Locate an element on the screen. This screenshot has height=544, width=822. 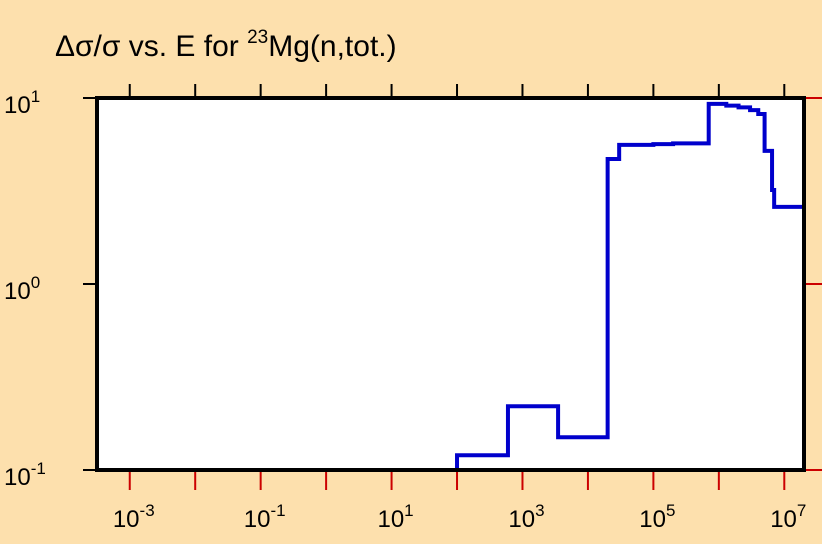
chart-title: Δσ/σ vs. E for 23Mg(n,tot.) is located at coordinates (226, 45).